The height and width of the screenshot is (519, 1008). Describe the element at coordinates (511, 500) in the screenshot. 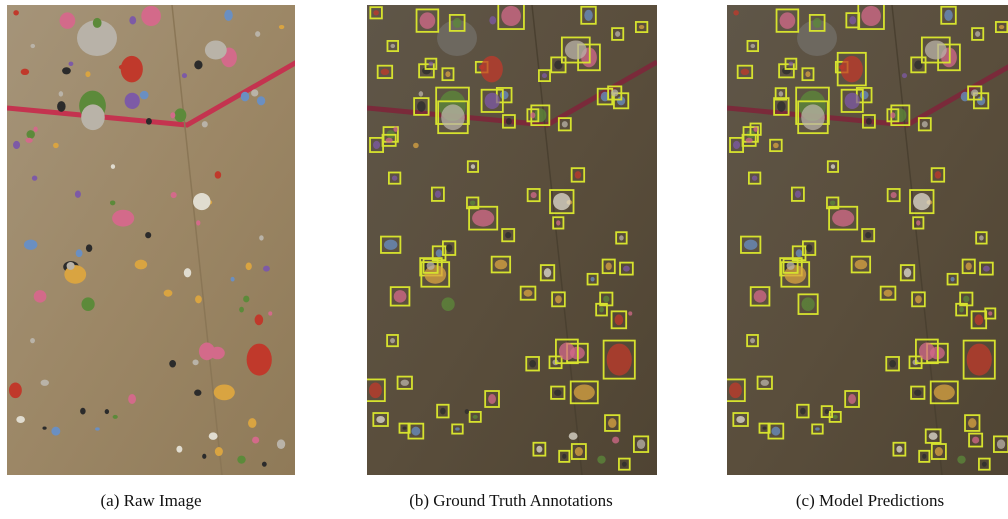

I see `caption: (b) Ground Truth Annotations` at that location.